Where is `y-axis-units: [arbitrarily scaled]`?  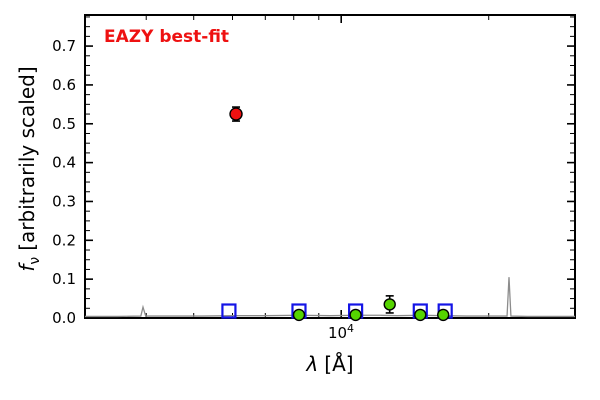
y-axis-units: [arbitrarily scaled] is located at coordinates (27, 158).